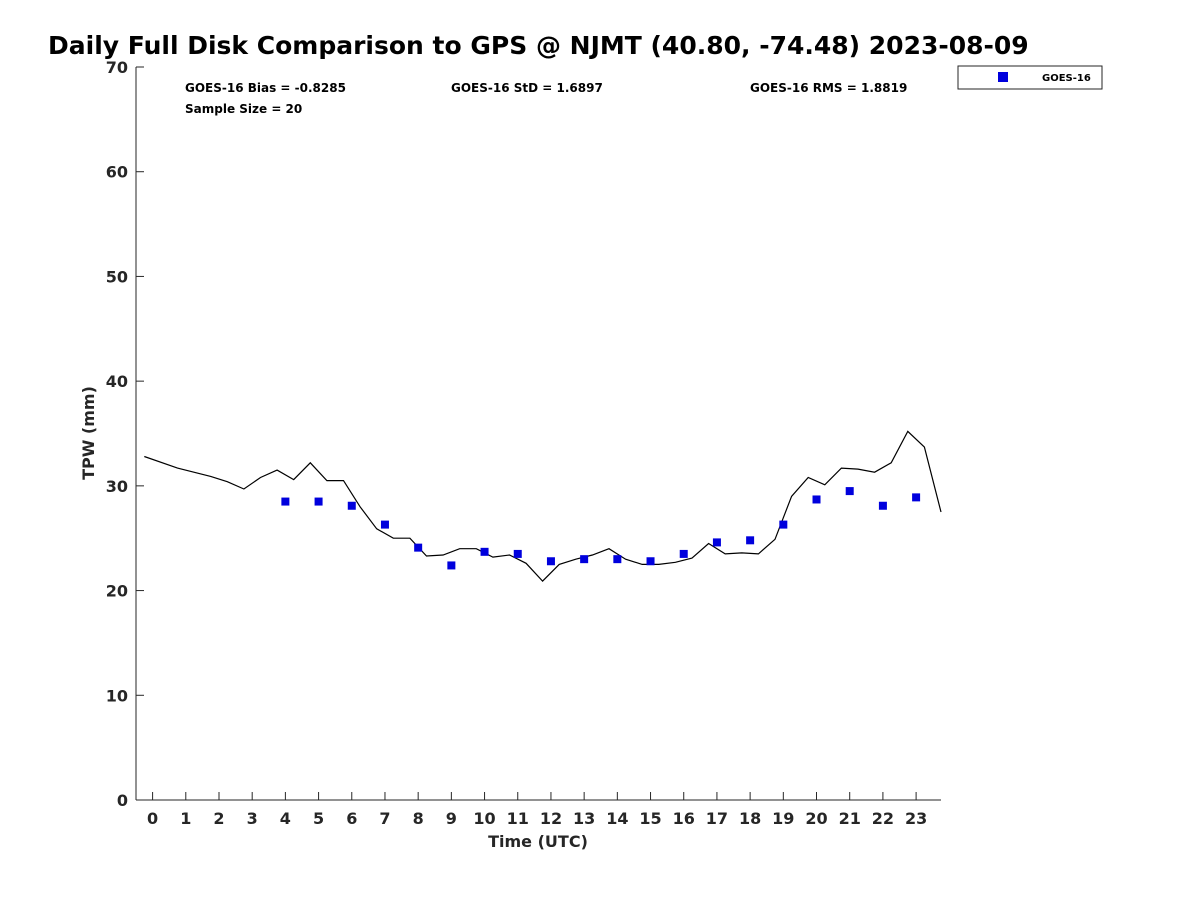  I want to click on legend: GOES-16, so click(1030, 77).